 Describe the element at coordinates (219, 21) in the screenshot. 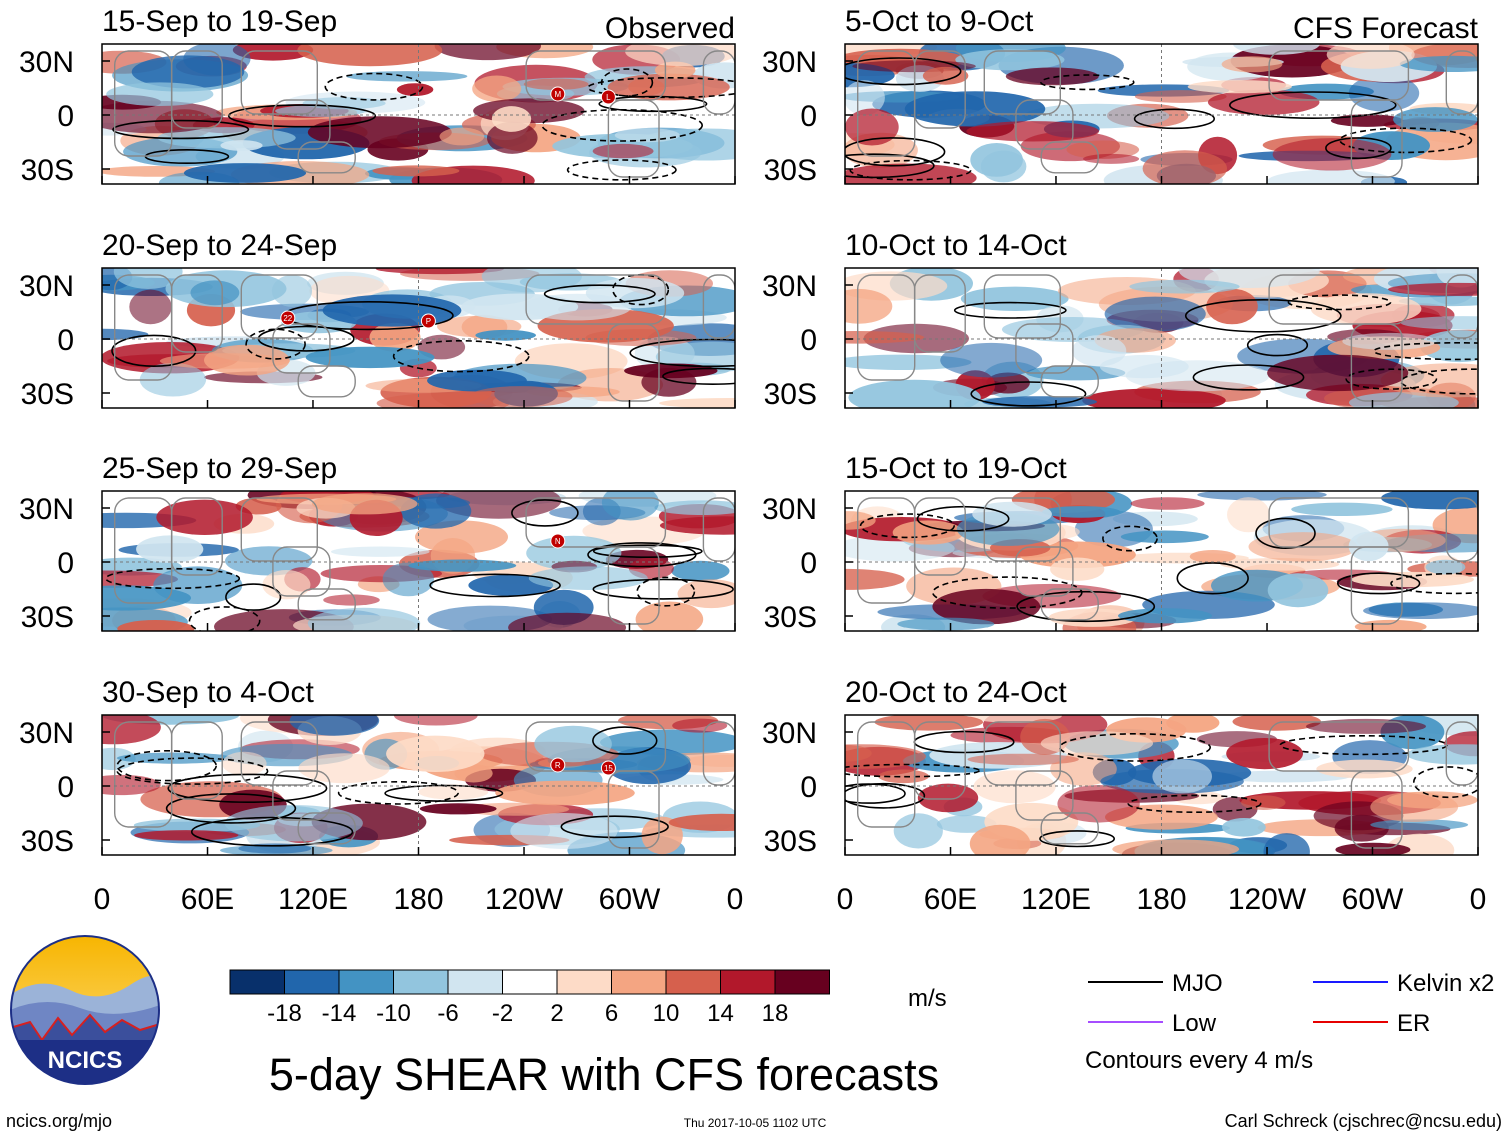

I see `panel-period: 15-Sep to 19-Sep` at that location.